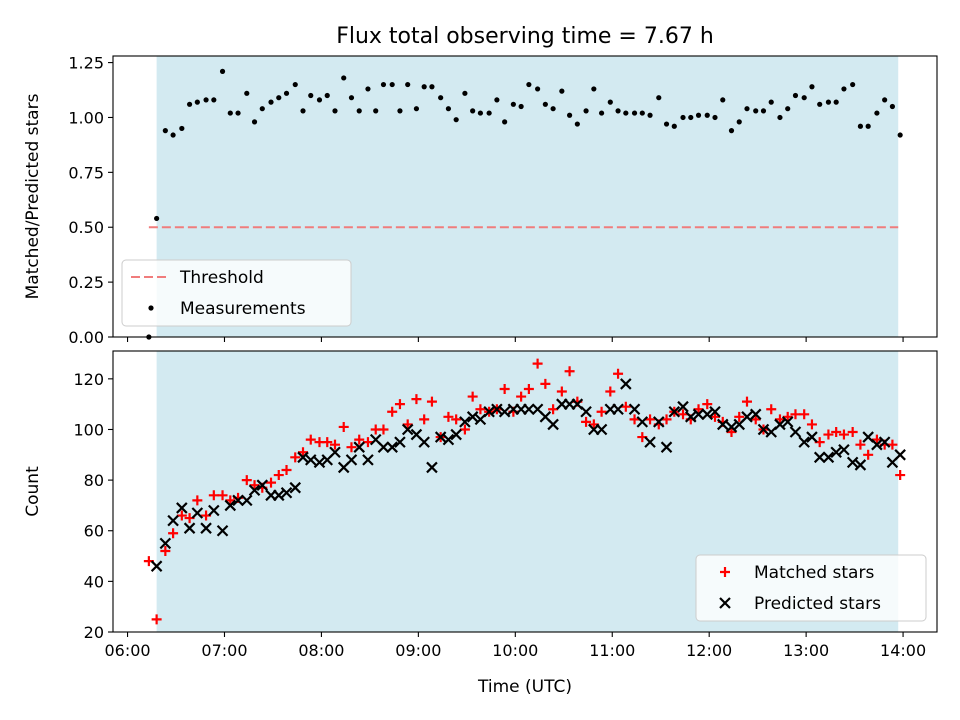 This screenshot has width=960, height=720. I want to click on x-axis-label: Time (UTC), so click(524, 687).